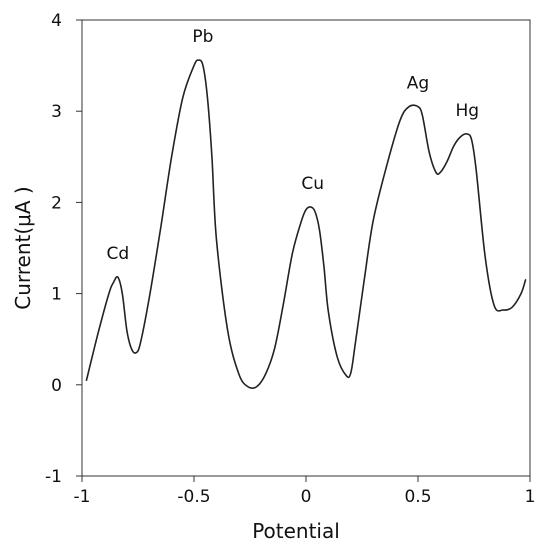  I want to click on x-tick-label: 0.5, so click(417, 497).